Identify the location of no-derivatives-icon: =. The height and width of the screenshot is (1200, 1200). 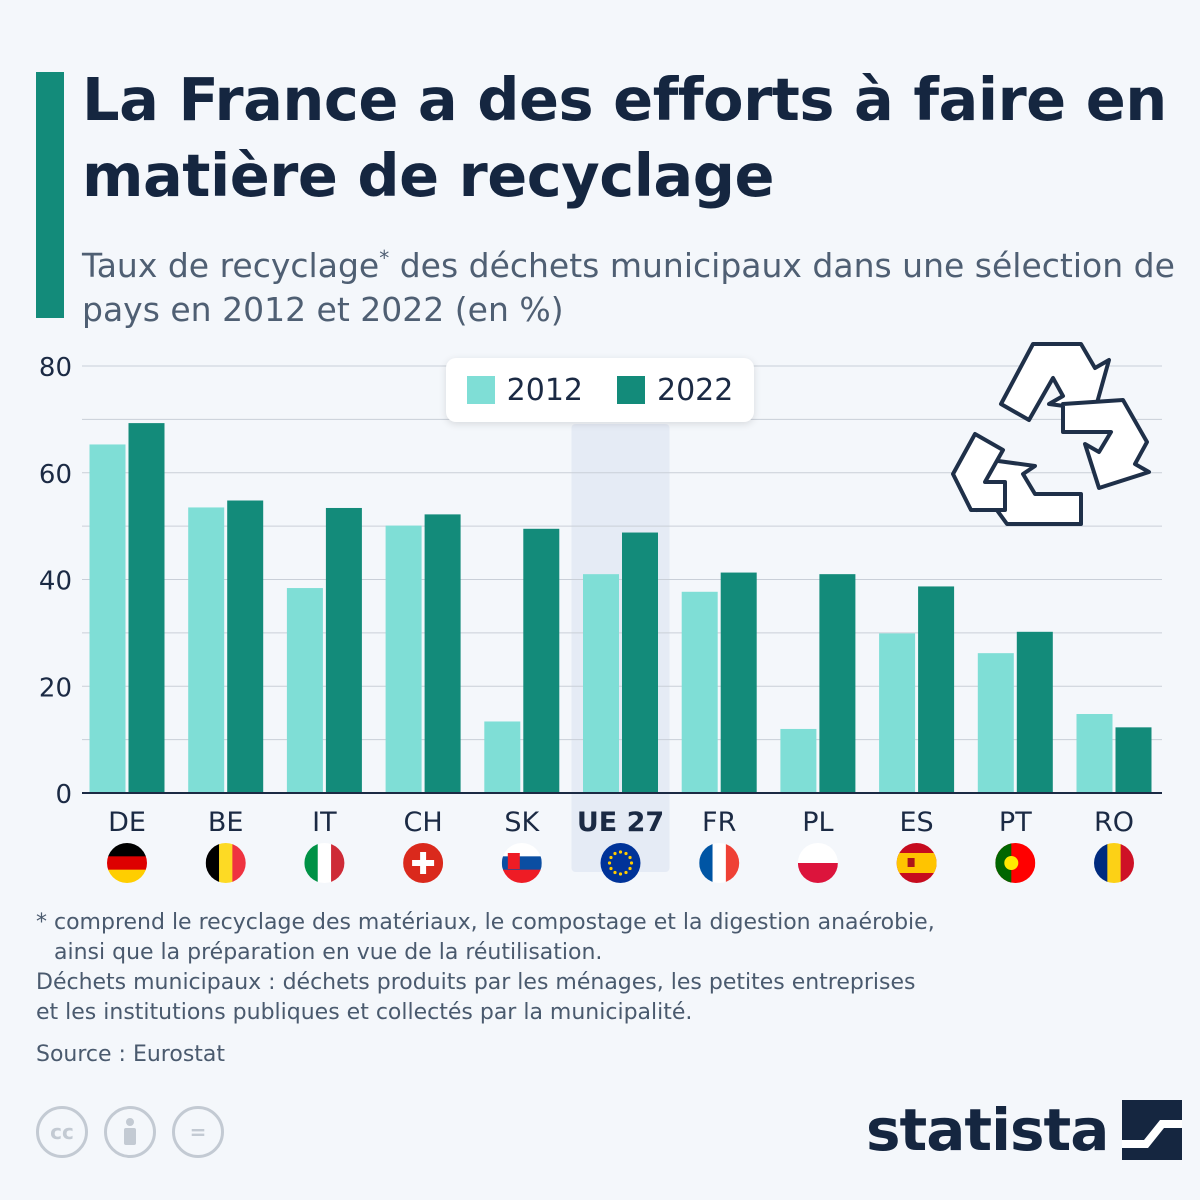
(198, 1132).